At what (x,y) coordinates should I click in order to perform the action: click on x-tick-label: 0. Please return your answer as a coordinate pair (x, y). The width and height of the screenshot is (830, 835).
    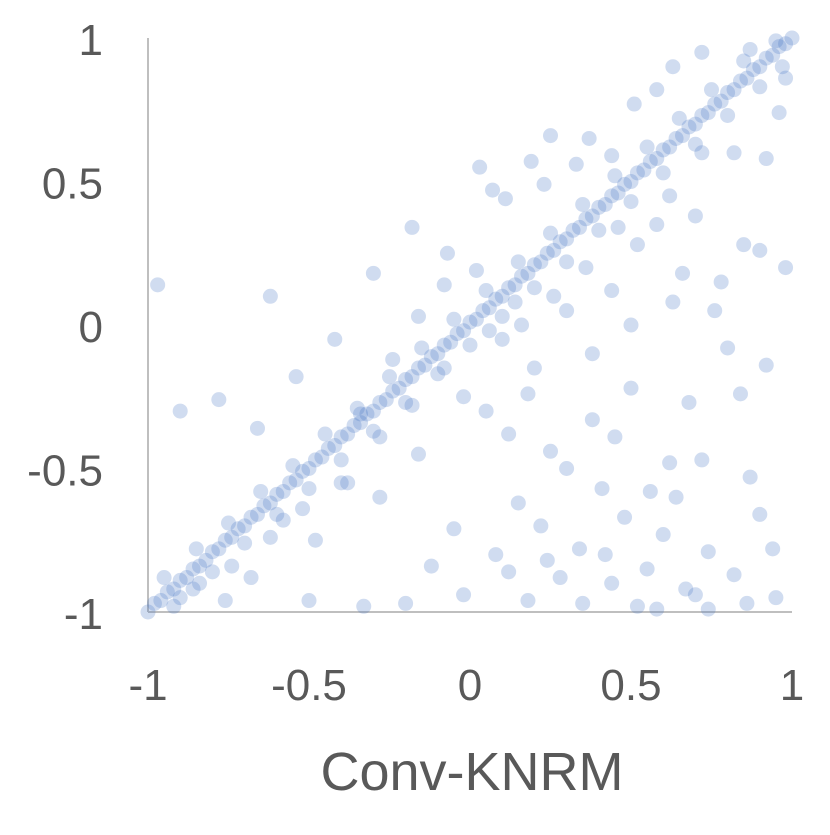
    Looking at the image, I should click on (470, 685).